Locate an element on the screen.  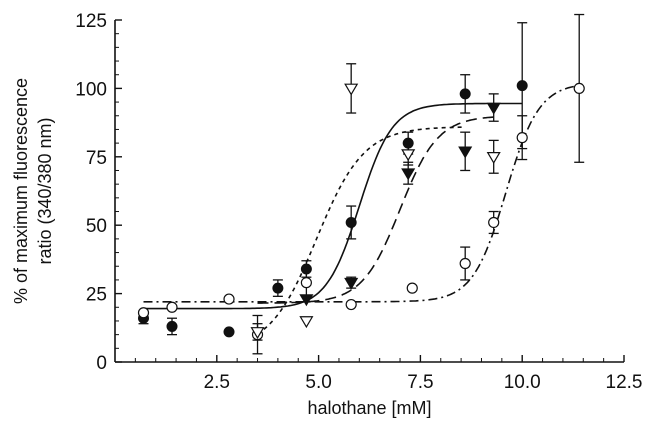
x-tick-label: 2.5 is located at coordinates (217, 382).